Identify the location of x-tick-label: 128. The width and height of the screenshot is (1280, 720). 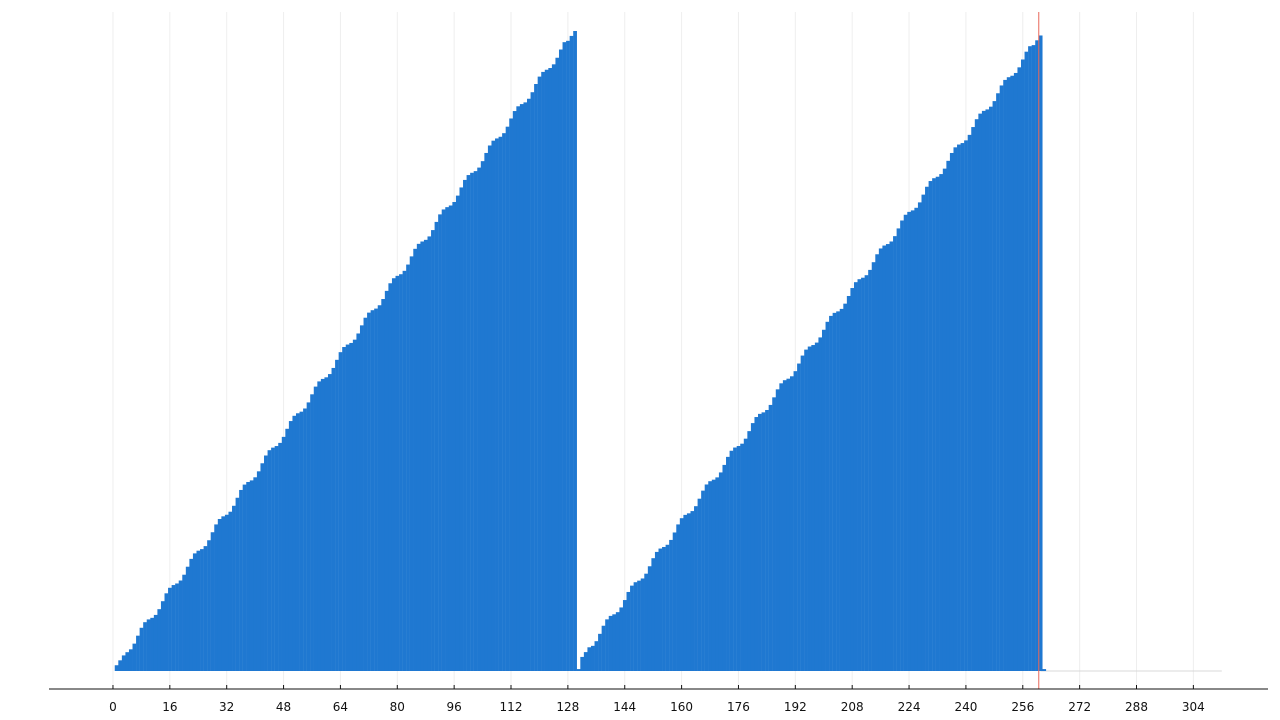
(567, 707).